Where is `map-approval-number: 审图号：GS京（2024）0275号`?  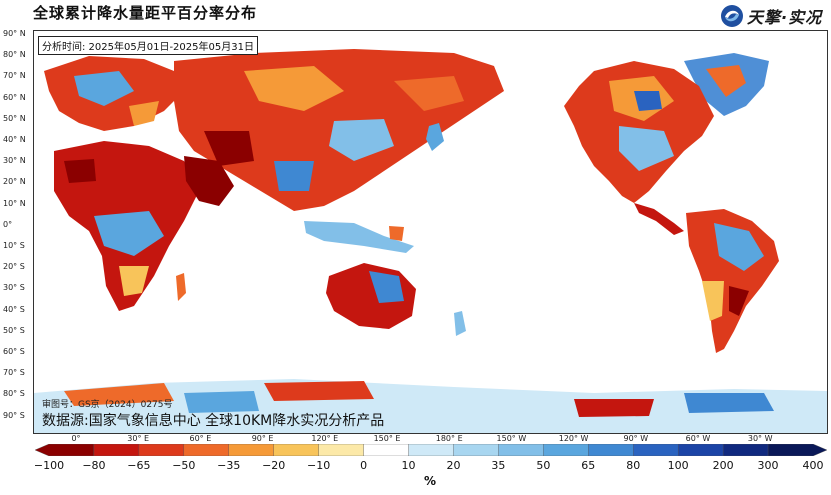 map-approval-number: 审图号：GS京（2024）0275号 is located at coordinates (107, 405).